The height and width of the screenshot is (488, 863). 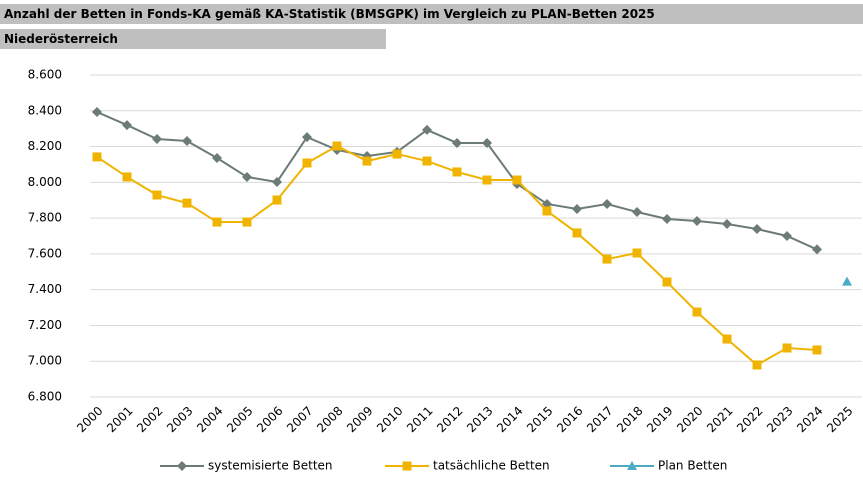 What do you see at coordinates (329, 419) in the screenshot?
I see `x-tick-label: 2008` at bounding box center [329, 419].